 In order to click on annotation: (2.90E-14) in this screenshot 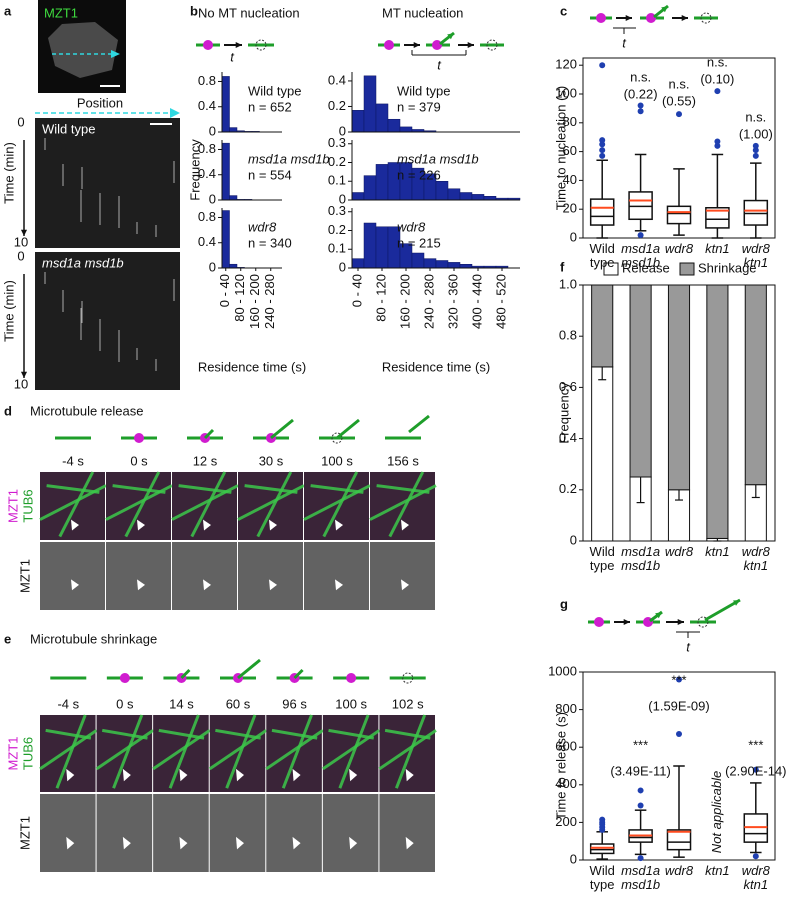, I will do `click(755, 770)`.